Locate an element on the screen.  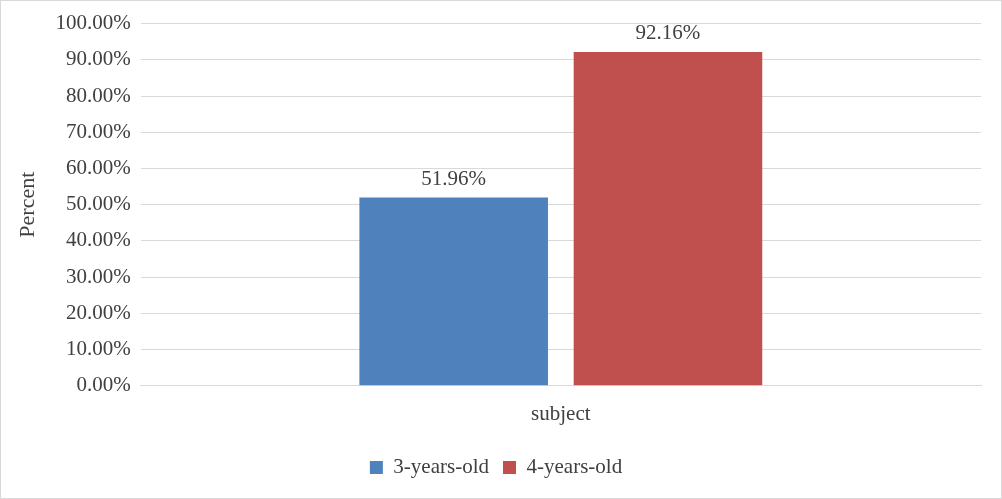
y-tick-label: 30.00% is located at coordinates (98, 275).